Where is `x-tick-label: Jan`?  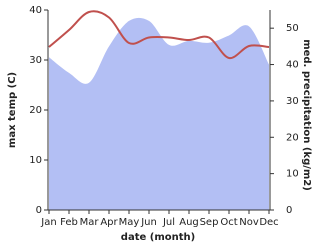
x-tick-label: Jan is located at coordinates (48, 222).